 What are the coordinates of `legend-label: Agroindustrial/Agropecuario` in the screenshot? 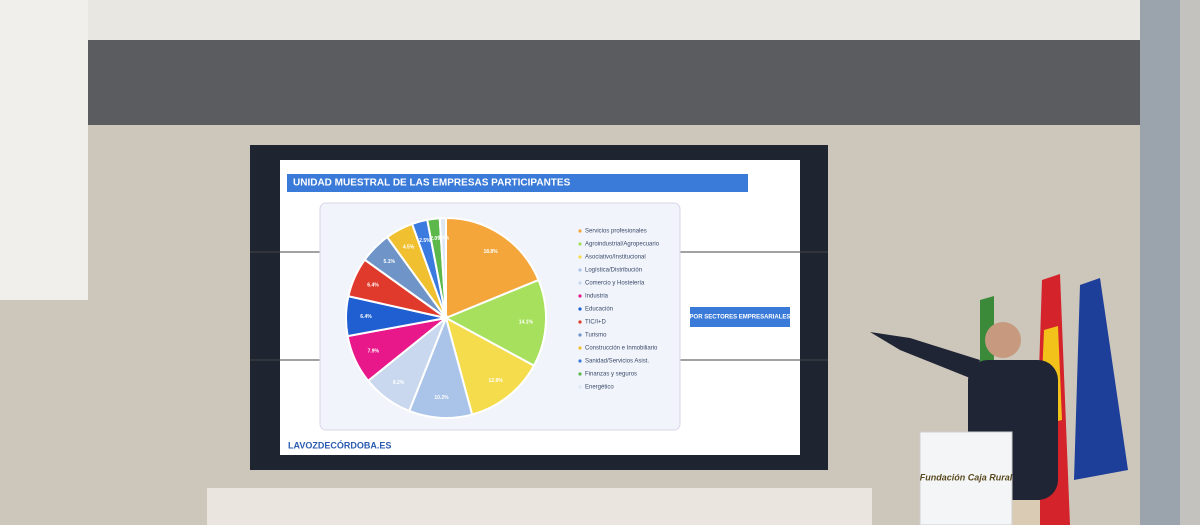 It's located at (622, 245).